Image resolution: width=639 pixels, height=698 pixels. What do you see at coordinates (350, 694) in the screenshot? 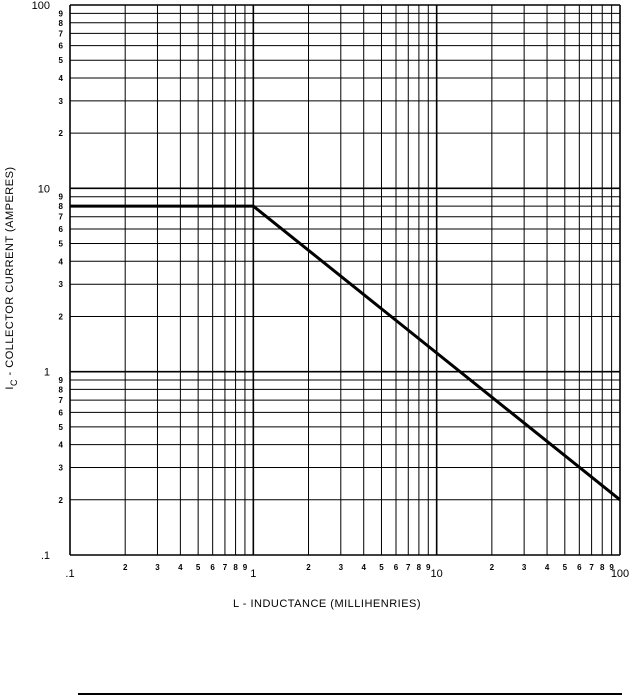
I see `footer-rule` at bounding box center [350, 694].